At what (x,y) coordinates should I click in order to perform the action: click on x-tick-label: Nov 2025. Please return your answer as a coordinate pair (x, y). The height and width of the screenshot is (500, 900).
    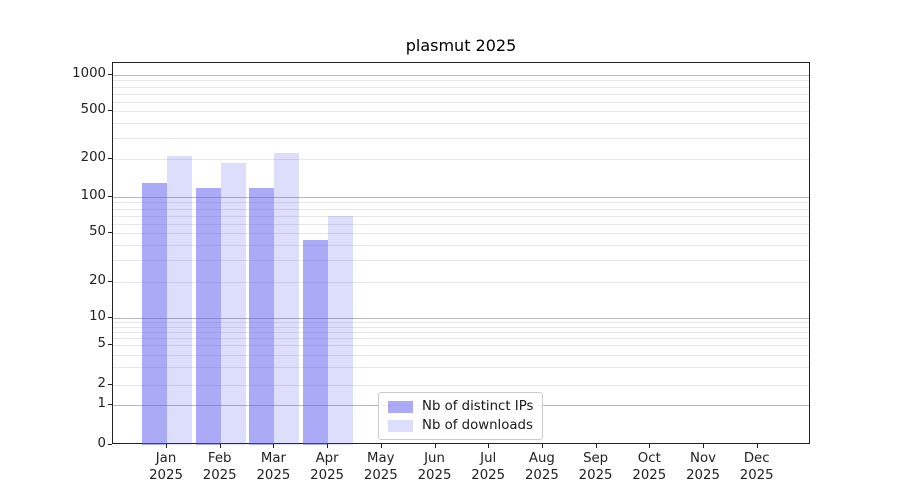
    Looking at the image, I should click on (703, 467).